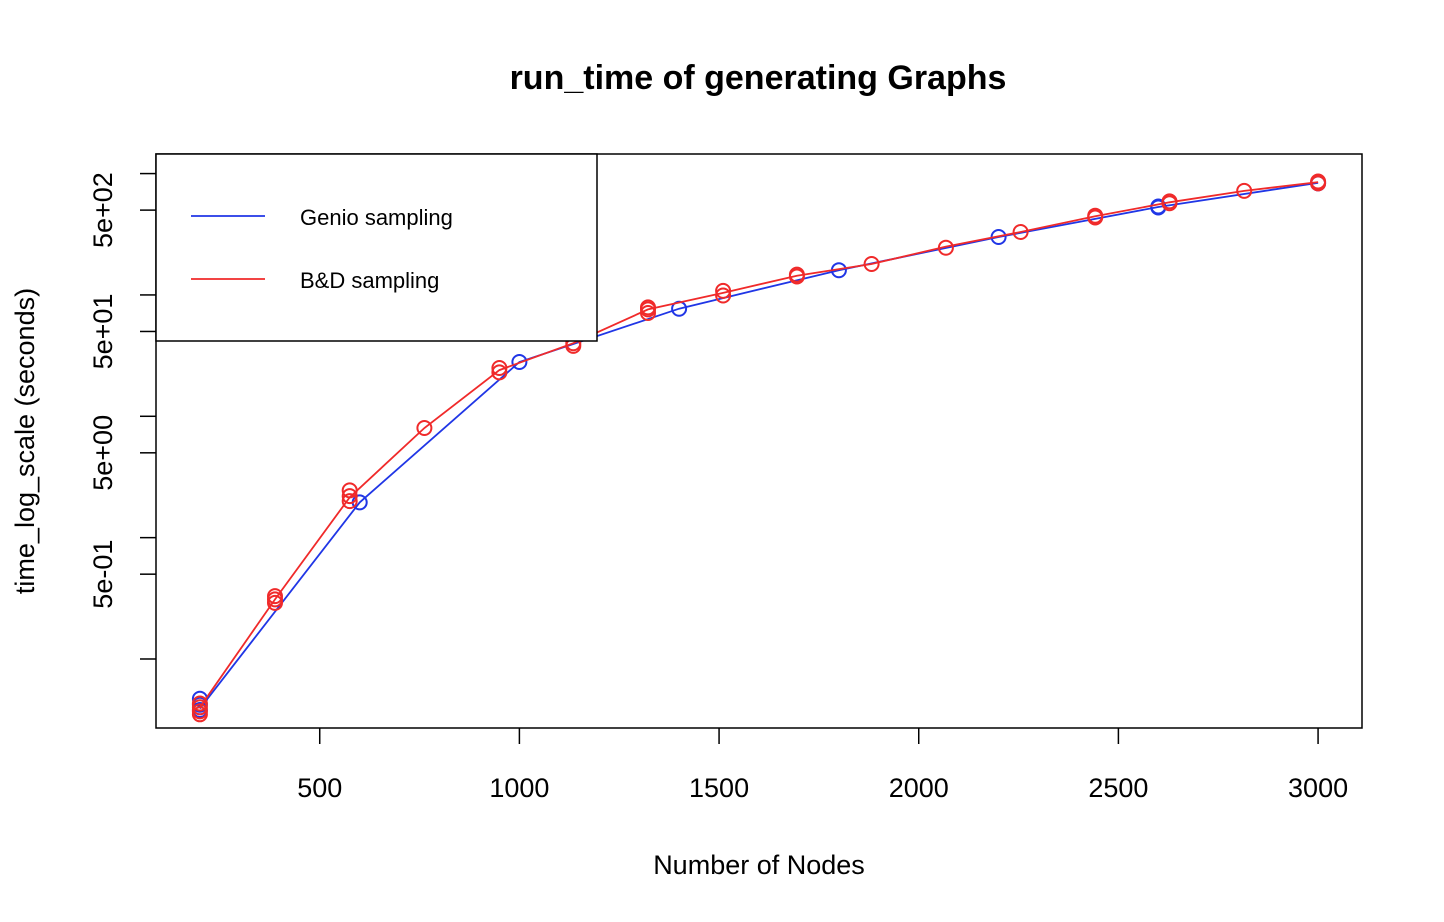  Describe the element at coordinates (719, 788) in the screenshot. I see `x-tick-label: 1500` at that location.